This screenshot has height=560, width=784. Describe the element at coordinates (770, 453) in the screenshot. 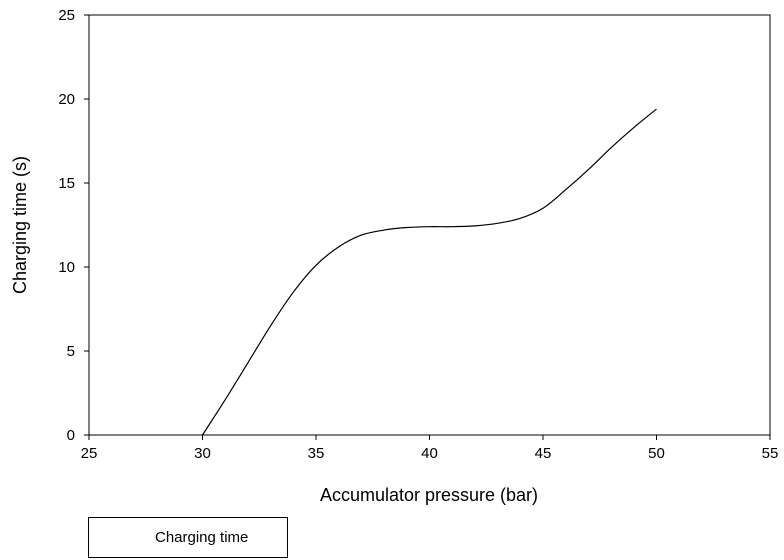

I see `x-tick-label: 55` at that location.